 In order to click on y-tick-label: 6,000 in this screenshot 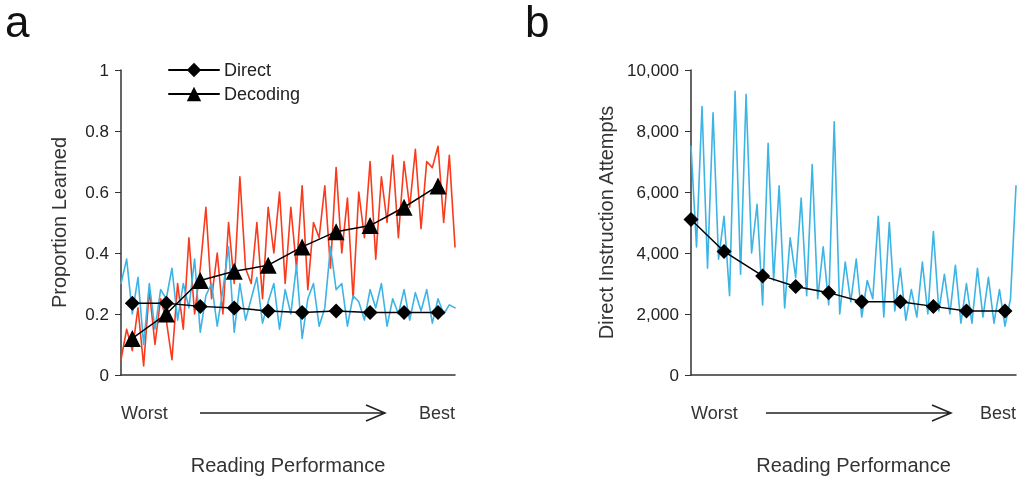, I will do `click(657, 192)`.